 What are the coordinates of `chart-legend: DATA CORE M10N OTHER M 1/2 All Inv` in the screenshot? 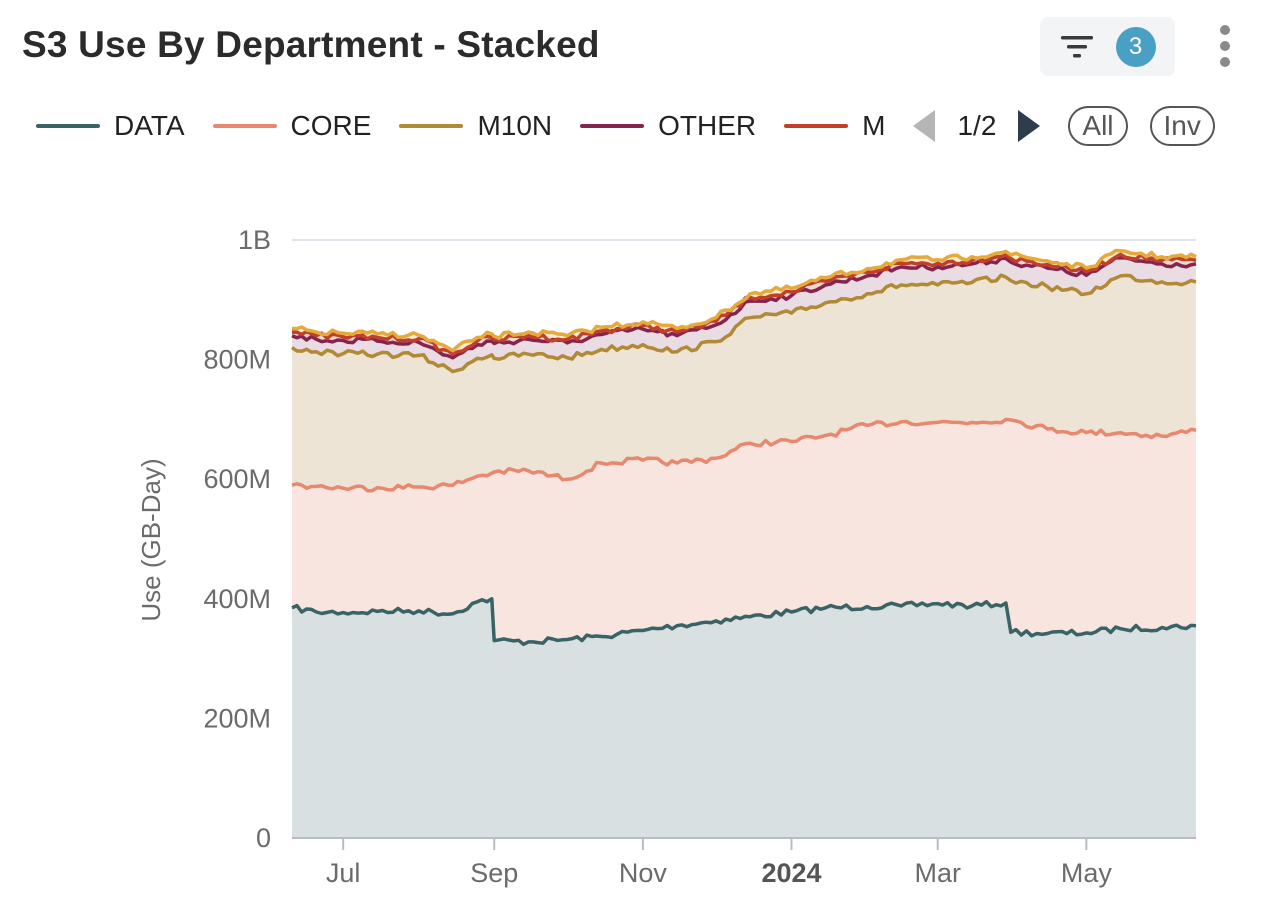 It's located at (625, 126).